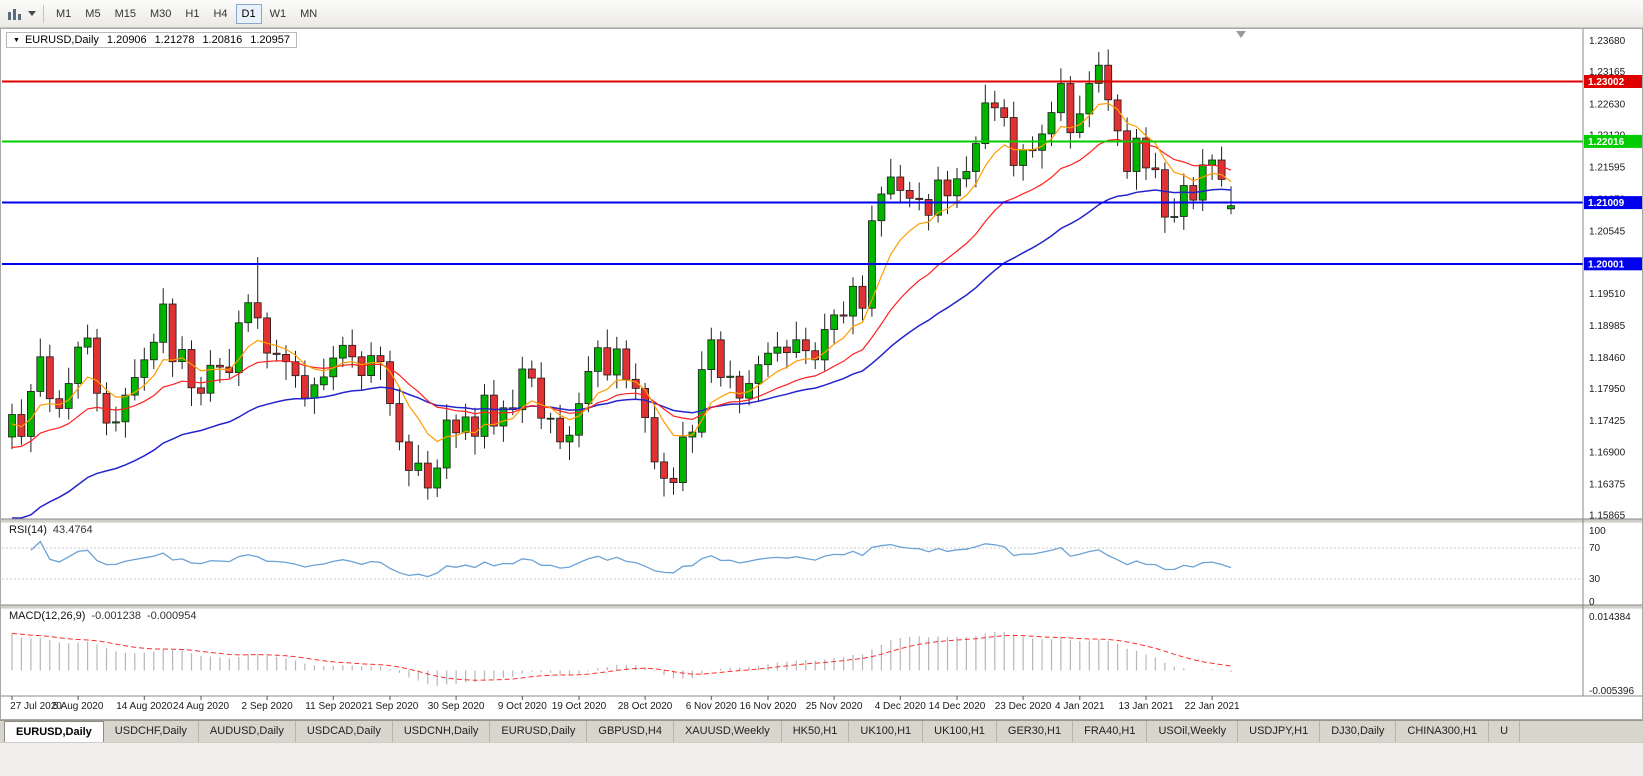  What do you see at coordinates (32, 14) in the screenshot?
I see `dropdown-caret-icon` at bounding box center [32, 14].